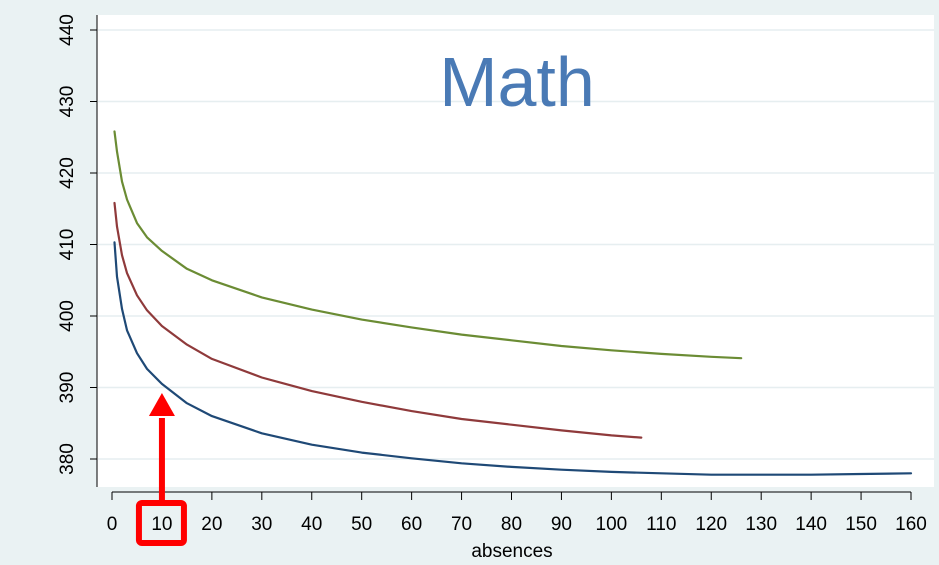 This screenshot has height=565, width=939. I want to click on chart-title: Math, so click(517, 82).